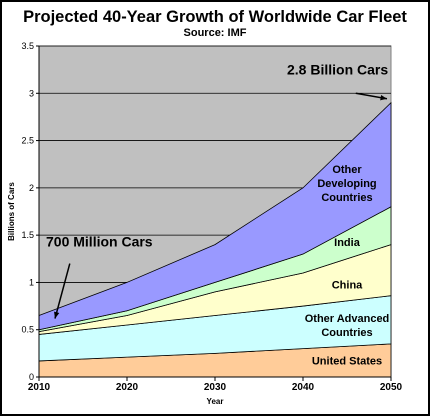 This screenshot has width=430, height=416. What do you see at coordinates (347, 243) in the screenshot?
I see `series-label-3: India` at bounding box center [347, 243].